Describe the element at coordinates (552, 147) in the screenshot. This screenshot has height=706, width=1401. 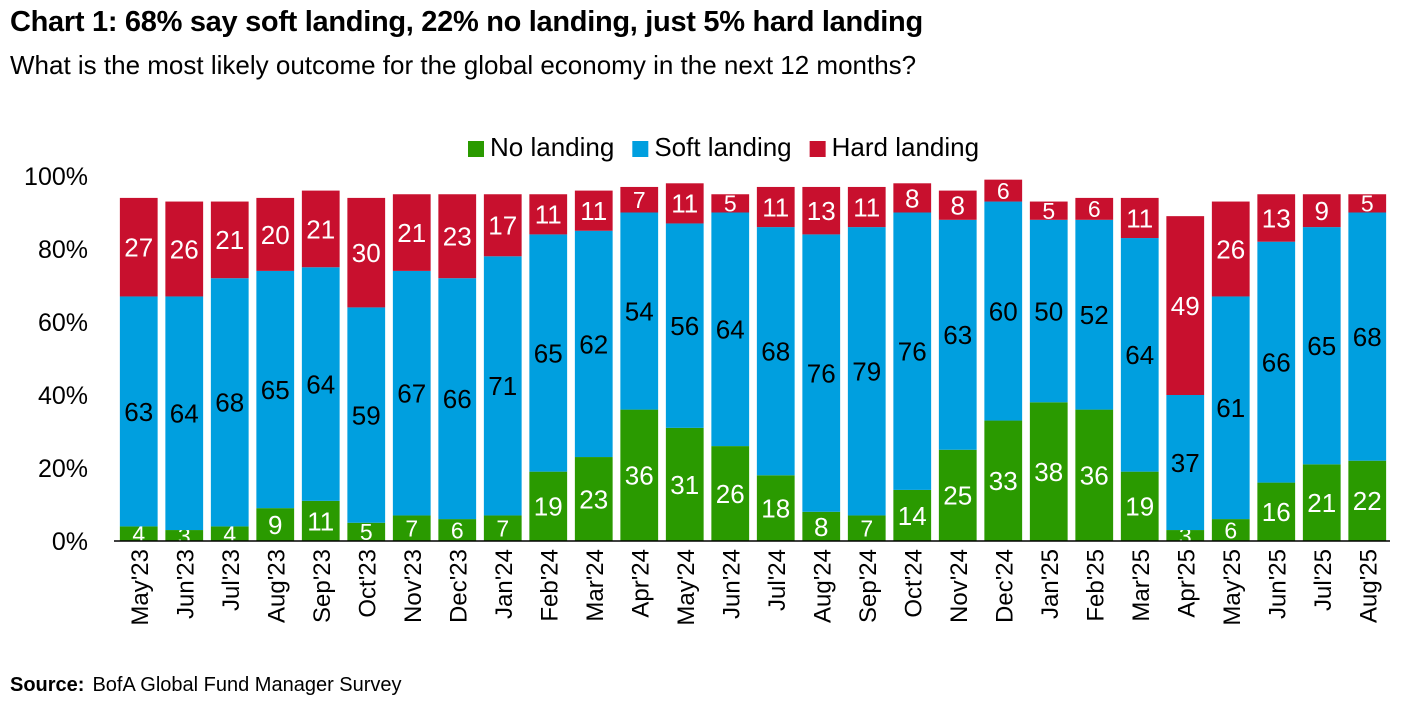
I see `legend-label-no-landing: No landing` at that location.